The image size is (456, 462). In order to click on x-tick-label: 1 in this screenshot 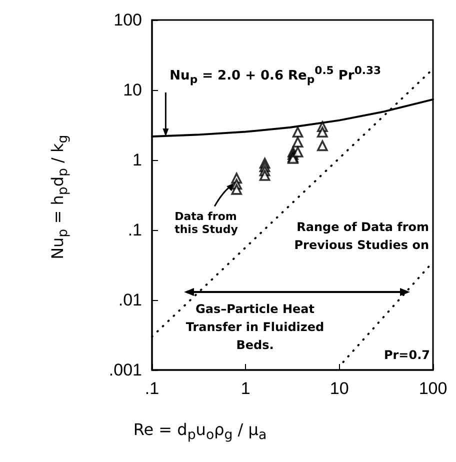, I will do `click(245, 388)`.